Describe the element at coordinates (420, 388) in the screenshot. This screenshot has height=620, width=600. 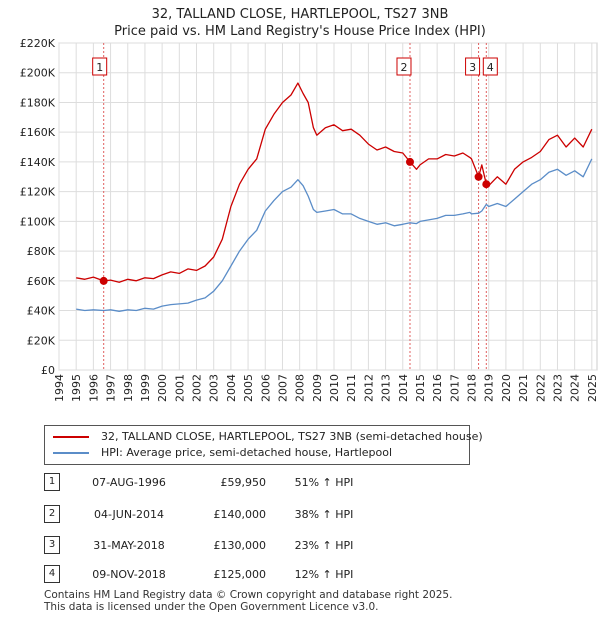
I see `x-tick-label: 2015` at that location.